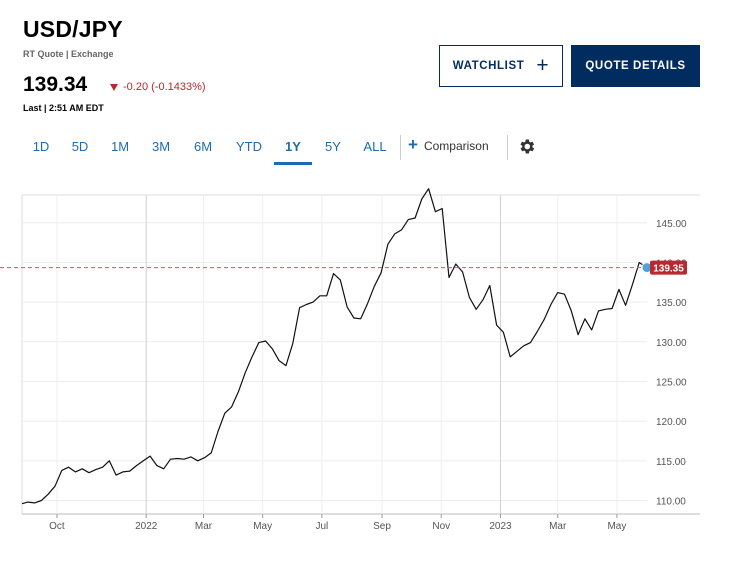 This screenshot has height=562, width=735. I want to click on current-price-badge, so click(668, 267).